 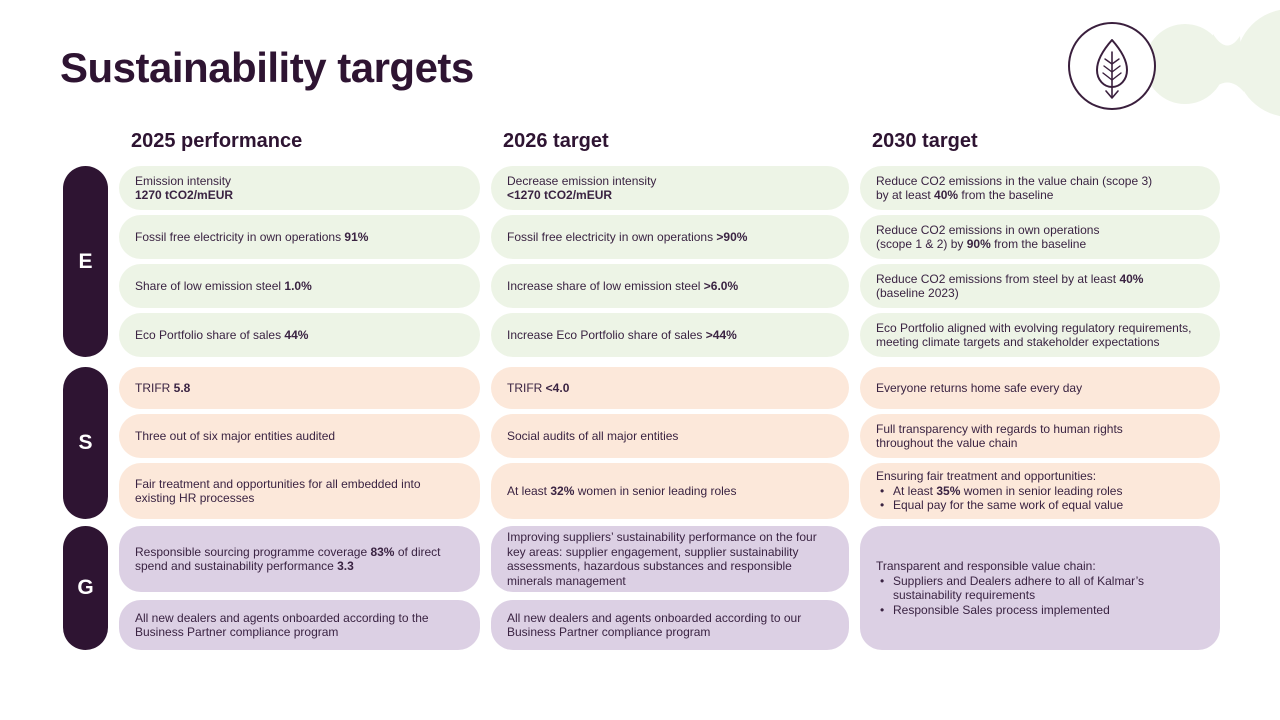 What do you see at coordinates (1040, 388) in the screenshot?
I see `s-row1-2030-cell: Everyone returns home safe every day` at bounding box center [1040, 388].